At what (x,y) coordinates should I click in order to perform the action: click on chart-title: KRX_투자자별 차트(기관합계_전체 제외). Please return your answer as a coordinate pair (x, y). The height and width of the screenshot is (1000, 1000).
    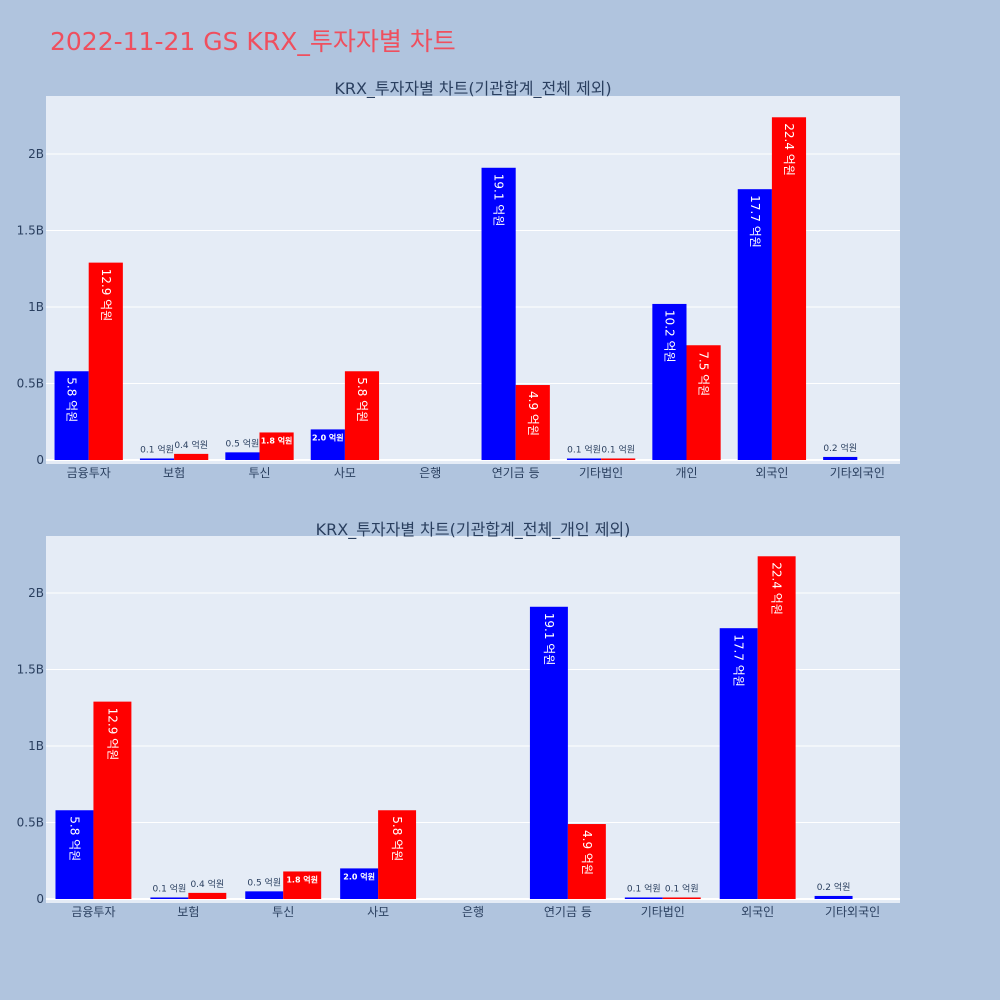
    Looking at the image, I should click on (472, 89).